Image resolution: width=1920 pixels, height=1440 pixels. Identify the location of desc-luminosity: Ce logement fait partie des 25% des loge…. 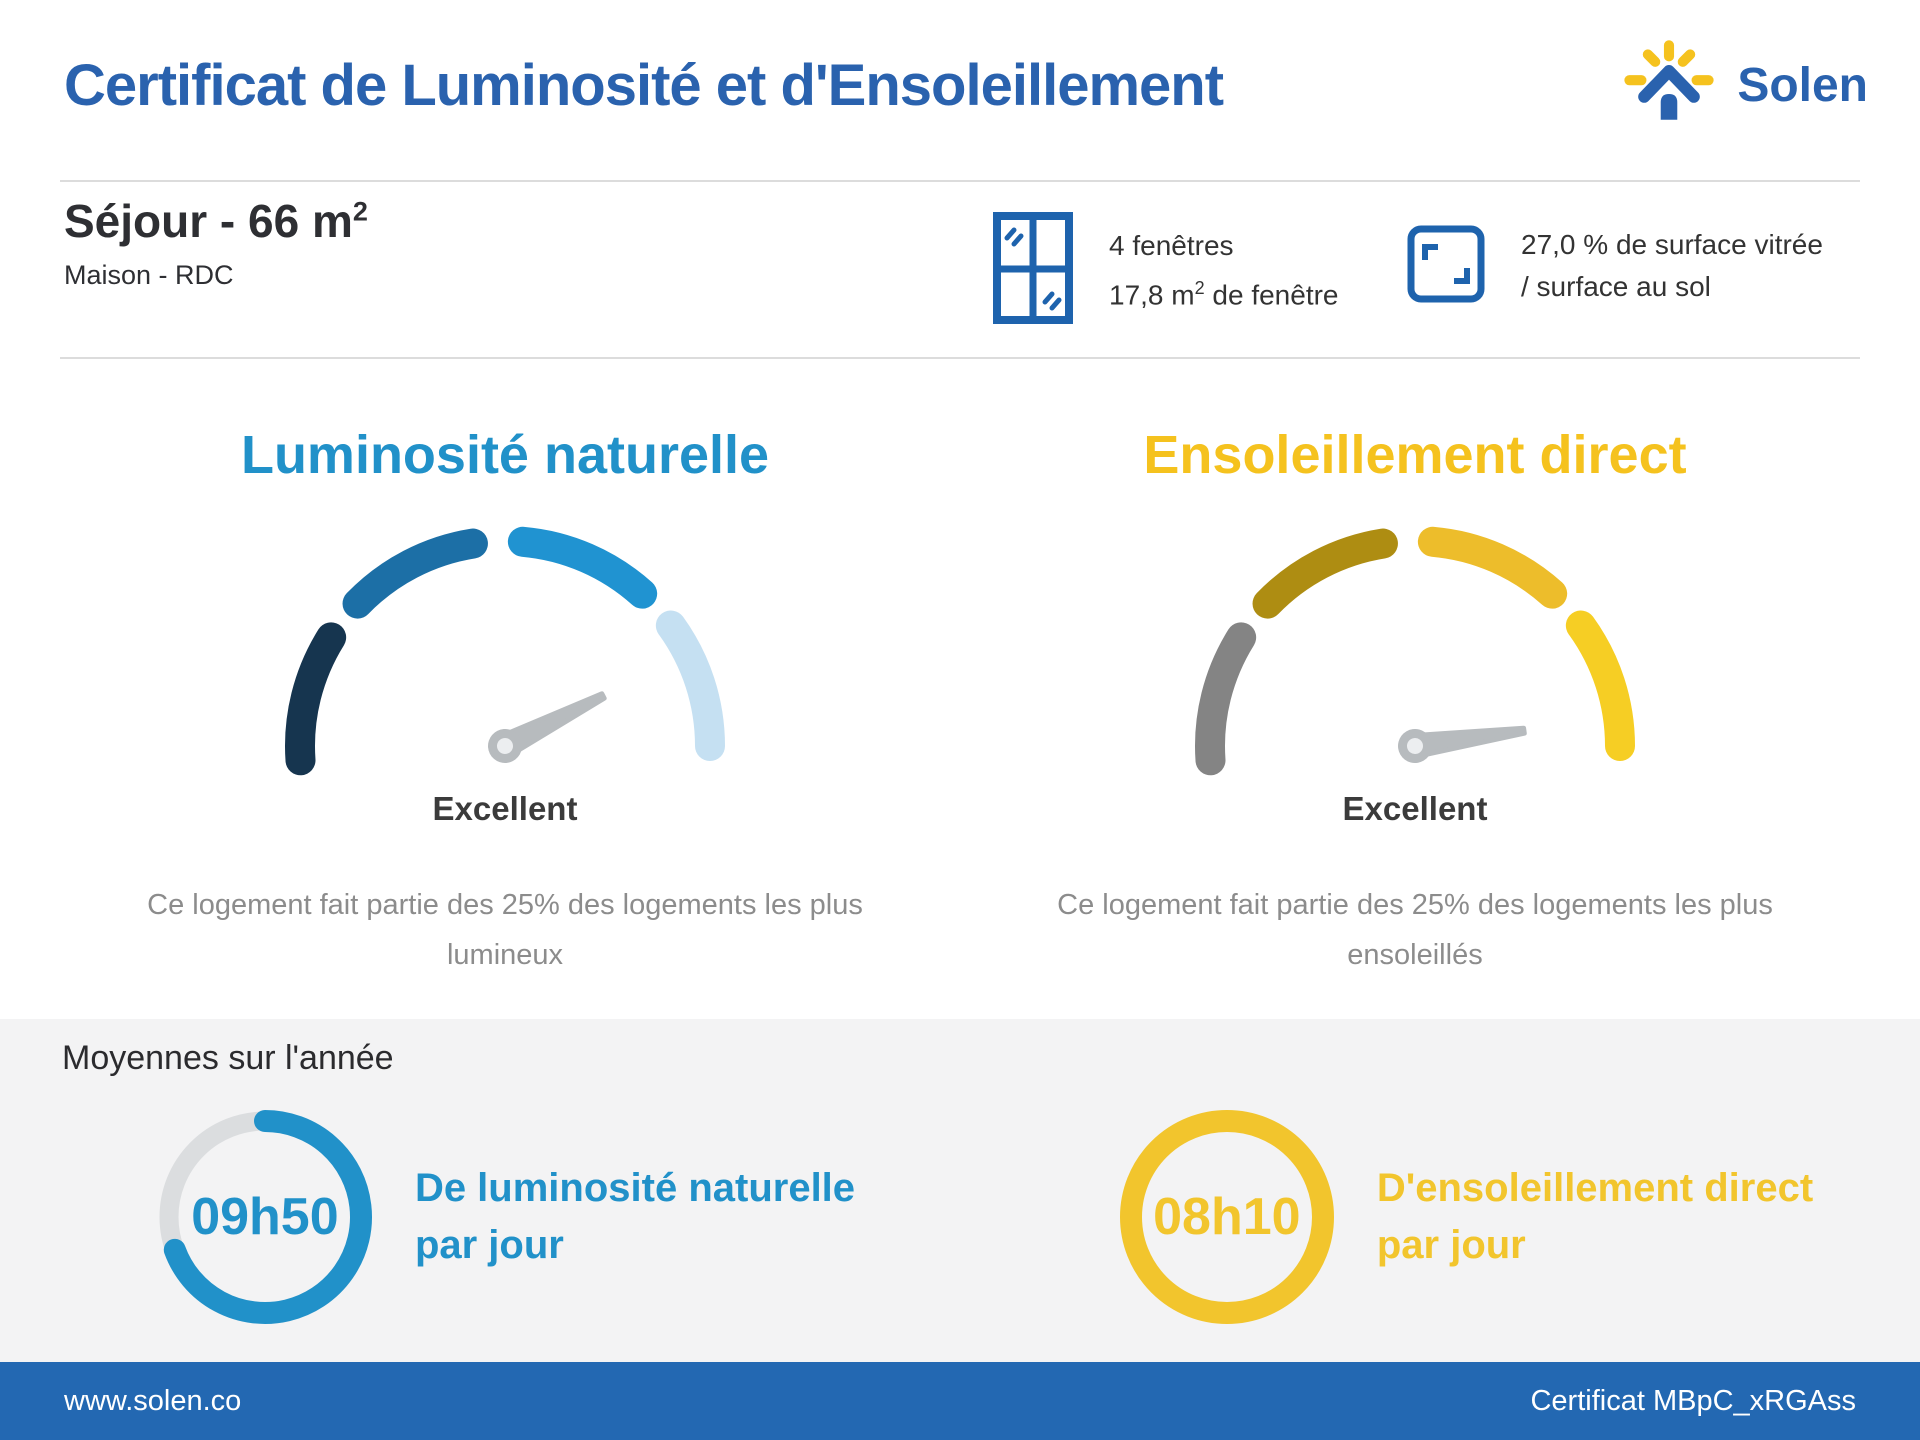
(505, 930).